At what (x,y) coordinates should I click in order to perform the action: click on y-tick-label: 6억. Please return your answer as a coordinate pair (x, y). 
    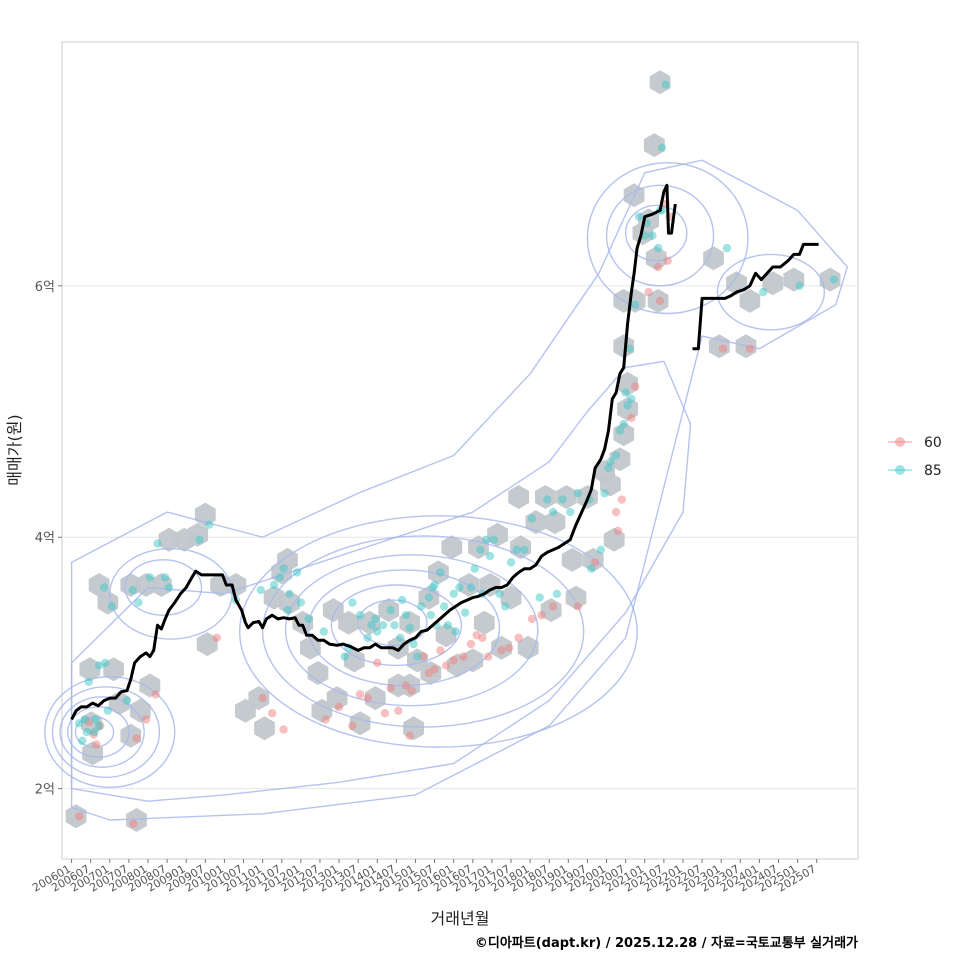
    Looking at the image, I should click on (45, 287).